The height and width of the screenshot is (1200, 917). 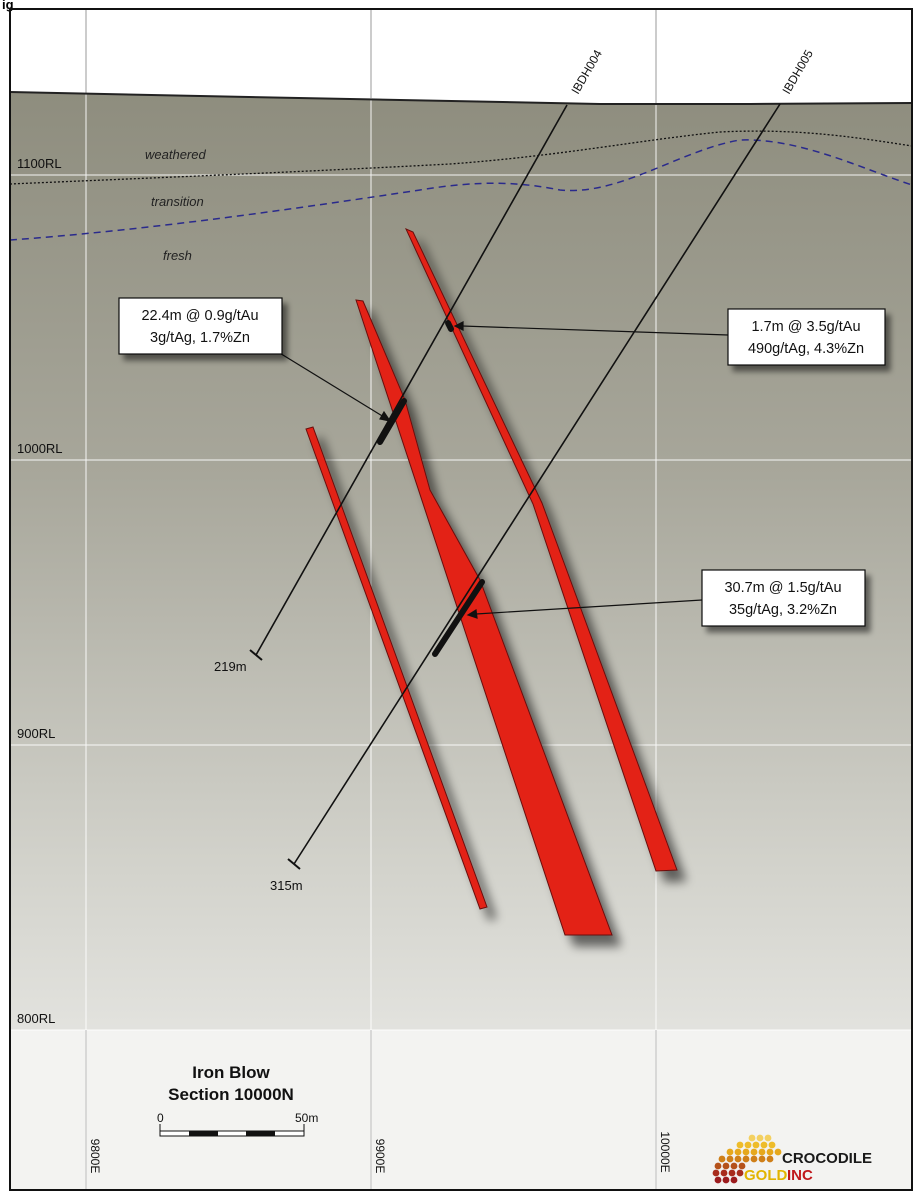 I want to click on scale-end-label: 50m, so click(x=306, y=1118).